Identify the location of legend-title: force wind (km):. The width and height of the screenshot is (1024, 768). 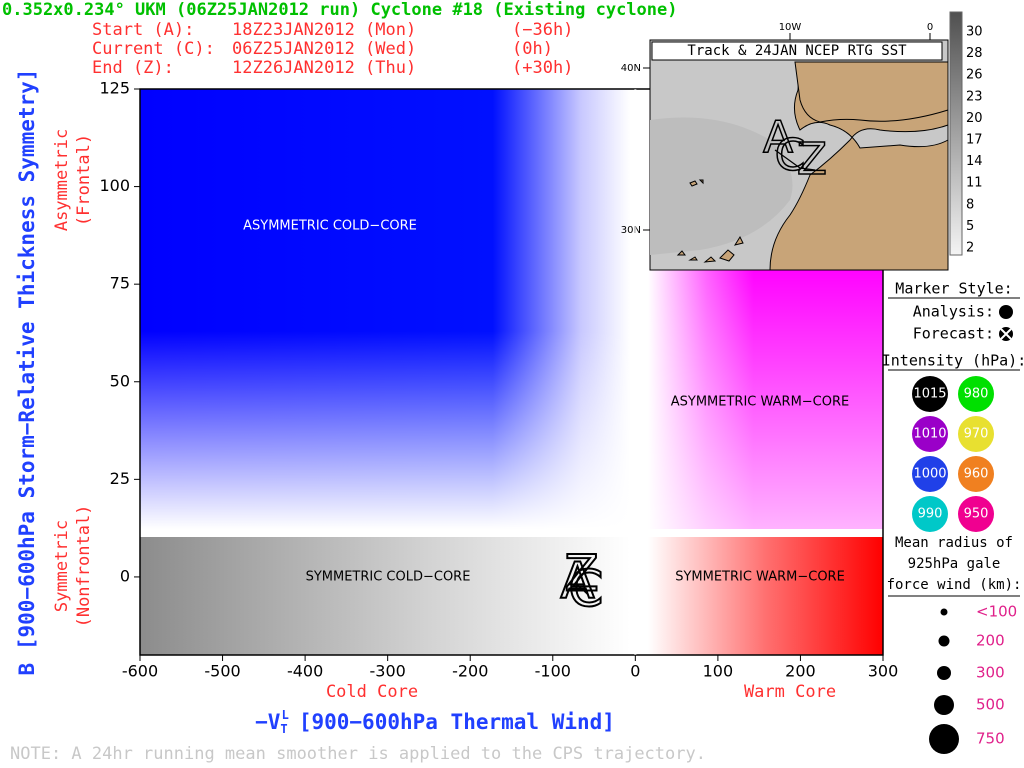
(954, 585).